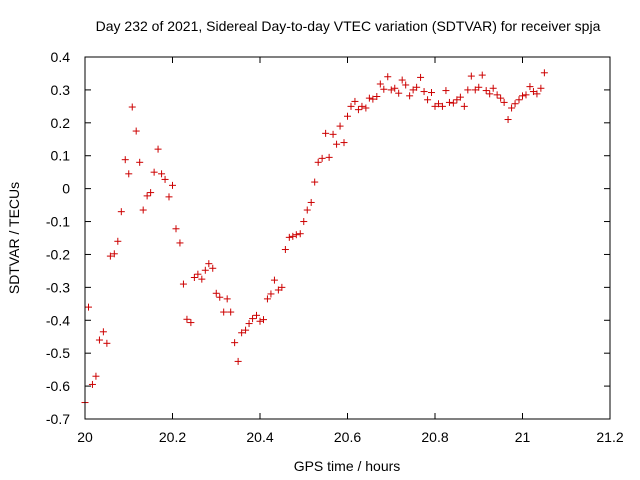 The width and height of the screenshot is (640, 480). What do you see at coordinates (172, 437) in the screenshot?
I see `x-tick-label: 20.2` at bounding box center [172, 437].